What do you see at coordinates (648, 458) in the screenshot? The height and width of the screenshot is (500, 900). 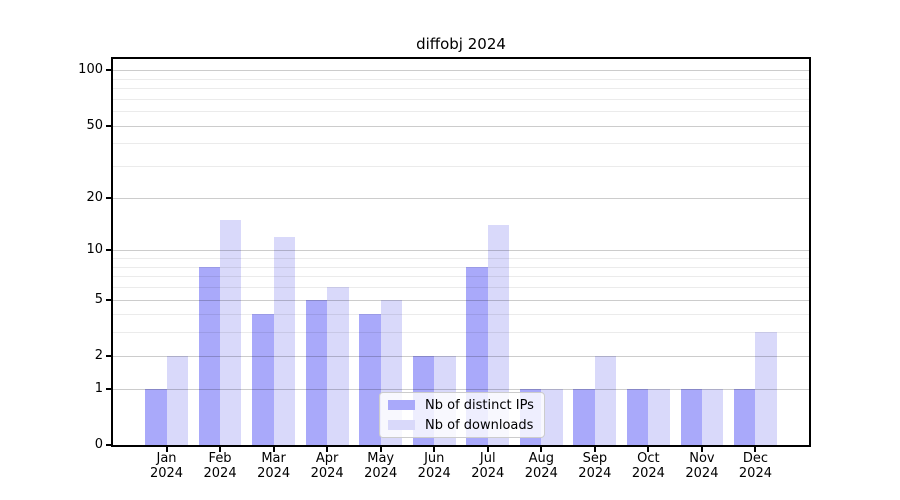 I see `x-tick-month: Oct` at bounding box center [648, 458].